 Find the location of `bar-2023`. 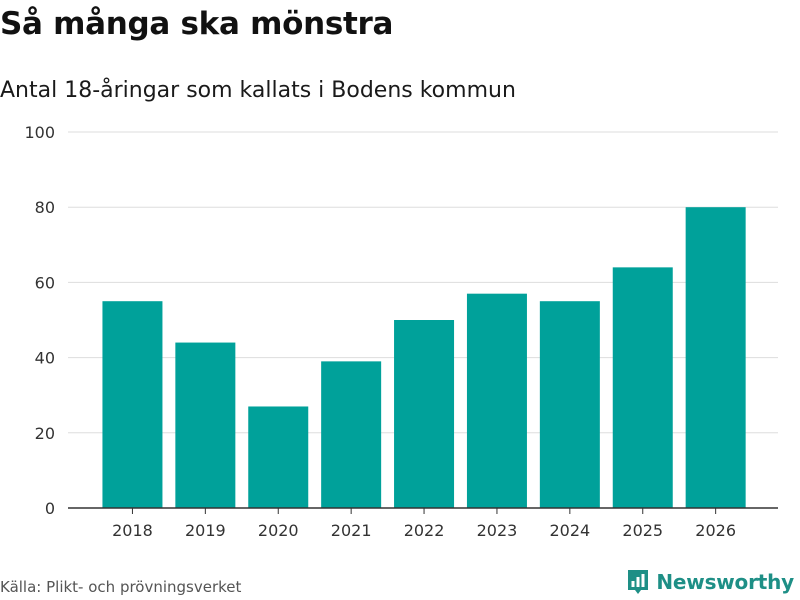

bar-2023 is located at coordinates (496, 400).